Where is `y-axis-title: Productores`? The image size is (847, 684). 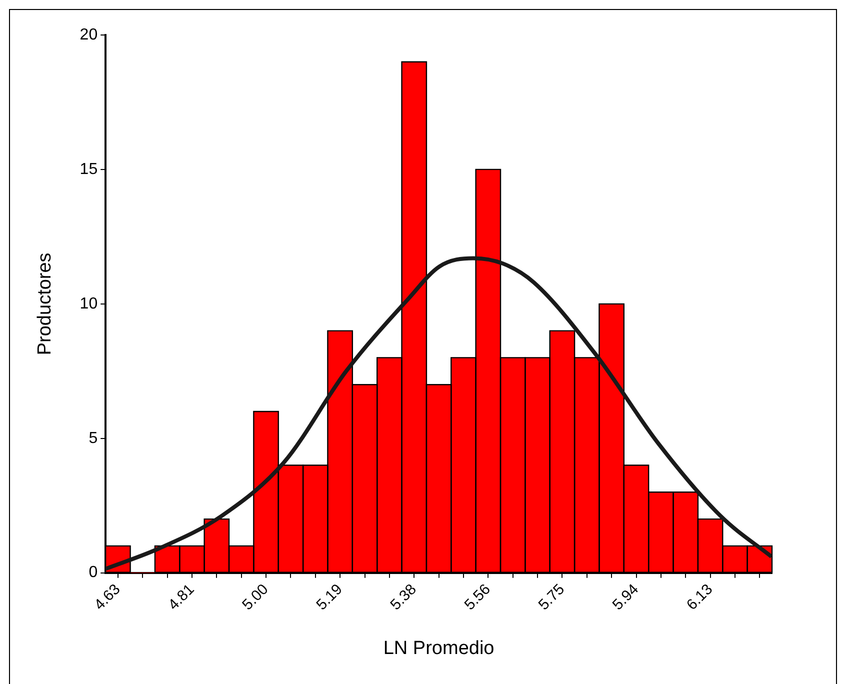 y-axis-title: Productores is located at coordinates (45, 304).